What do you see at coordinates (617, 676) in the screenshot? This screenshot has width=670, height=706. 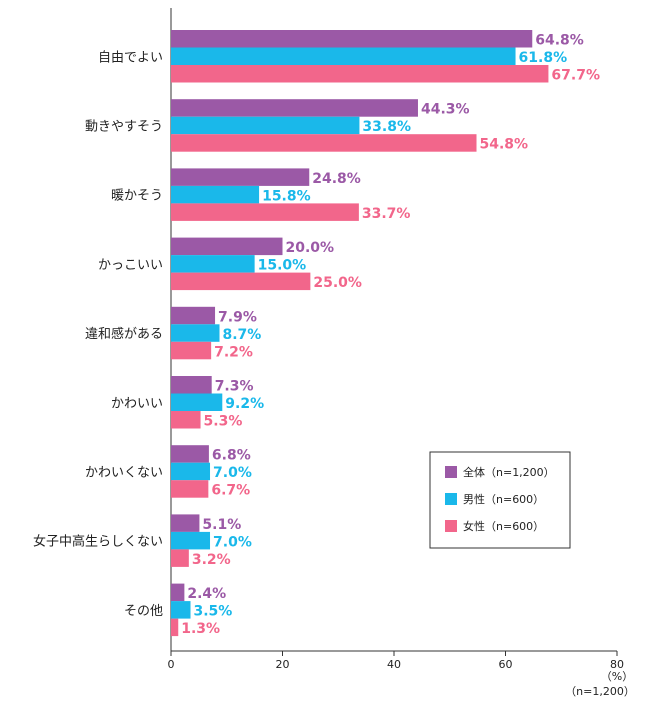 I see `unit-label: （%）` at bounding box center [617, 676].